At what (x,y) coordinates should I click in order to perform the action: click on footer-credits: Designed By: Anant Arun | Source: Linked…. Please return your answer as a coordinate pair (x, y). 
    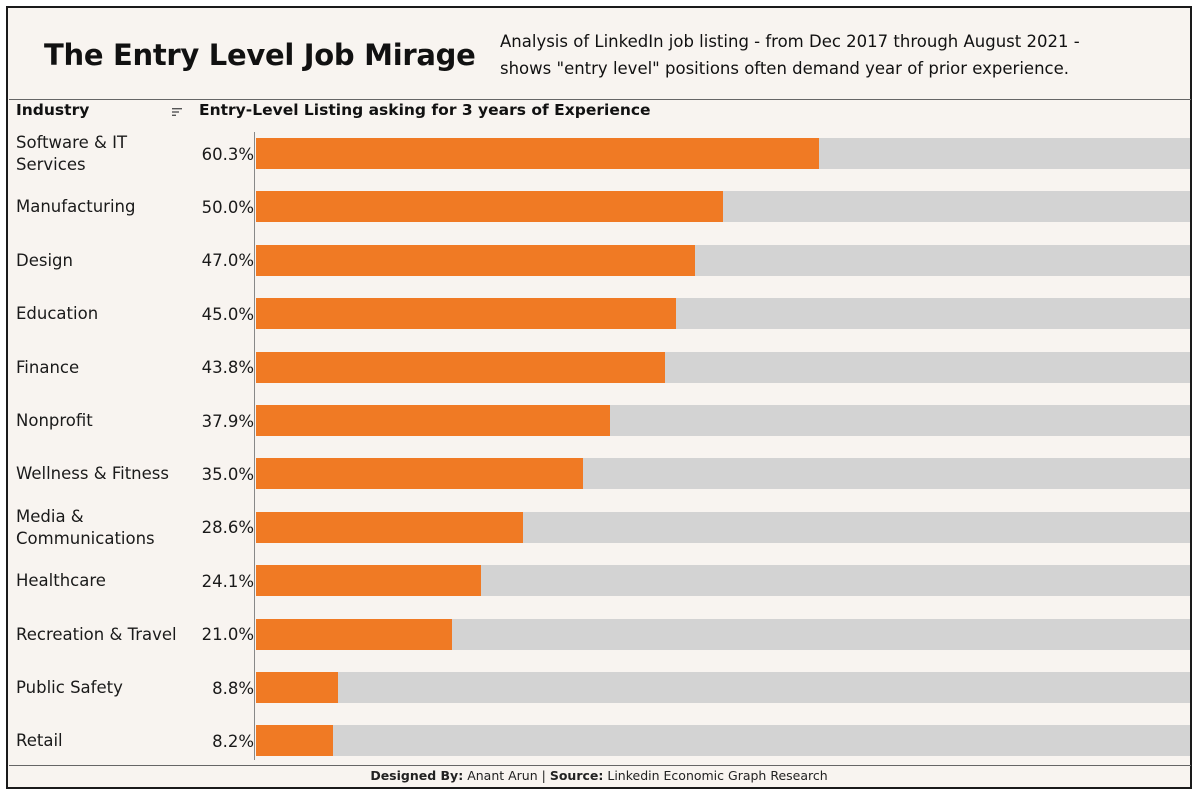
    Looking at the image, I should click on (599, 775).